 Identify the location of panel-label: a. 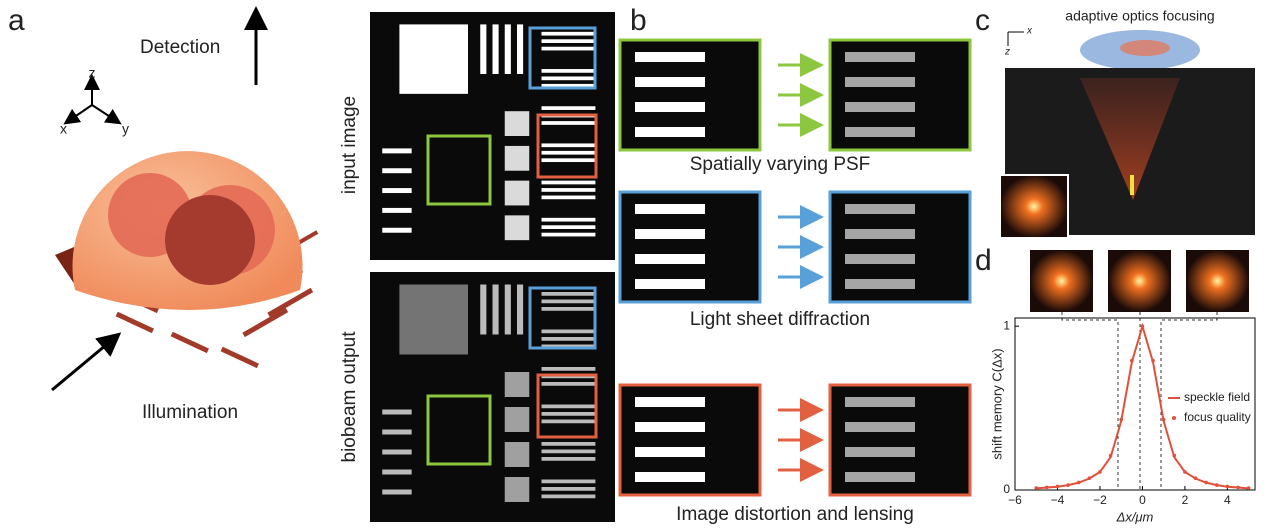
(16, 20).